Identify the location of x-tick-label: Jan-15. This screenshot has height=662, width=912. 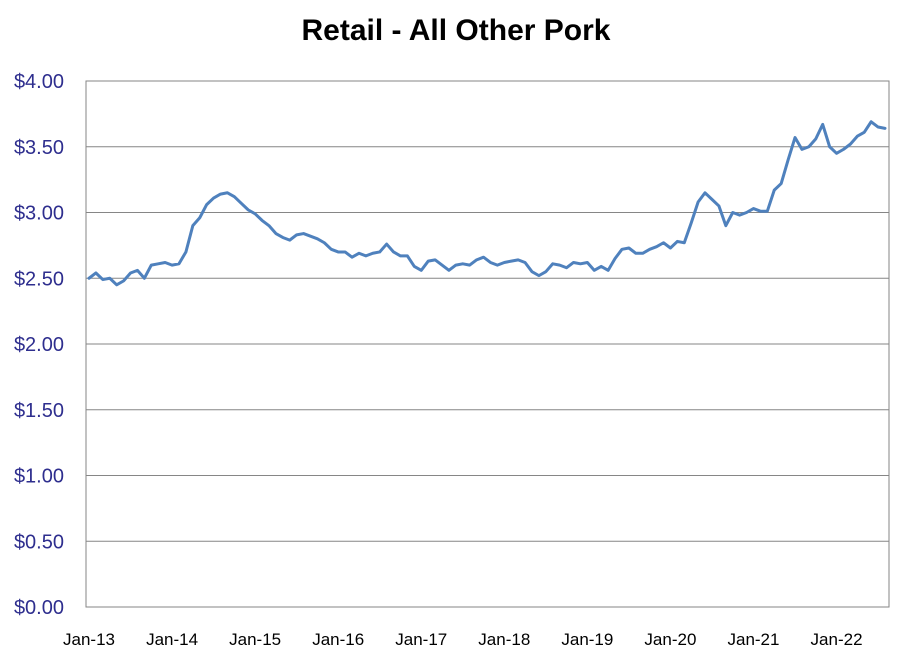
(255, 639).